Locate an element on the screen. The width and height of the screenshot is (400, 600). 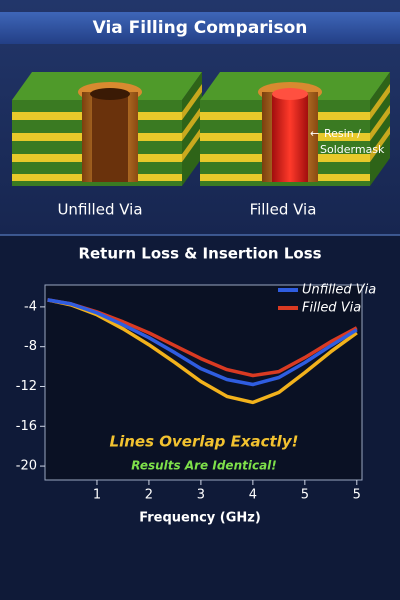
x-tick-label: 1 is located at coordinates (97, 495).